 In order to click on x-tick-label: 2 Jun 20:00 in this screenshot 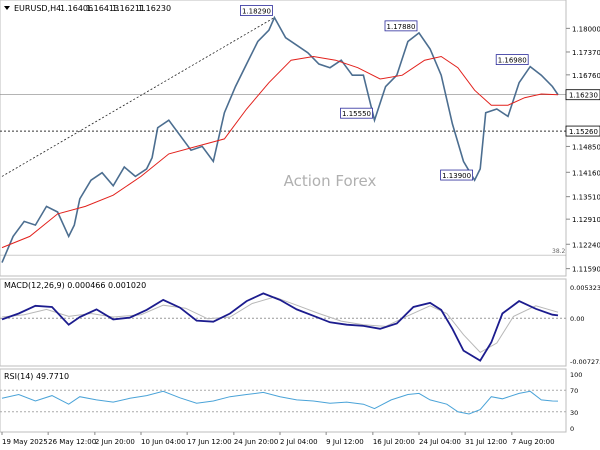, I will do `click(115, 442)`.